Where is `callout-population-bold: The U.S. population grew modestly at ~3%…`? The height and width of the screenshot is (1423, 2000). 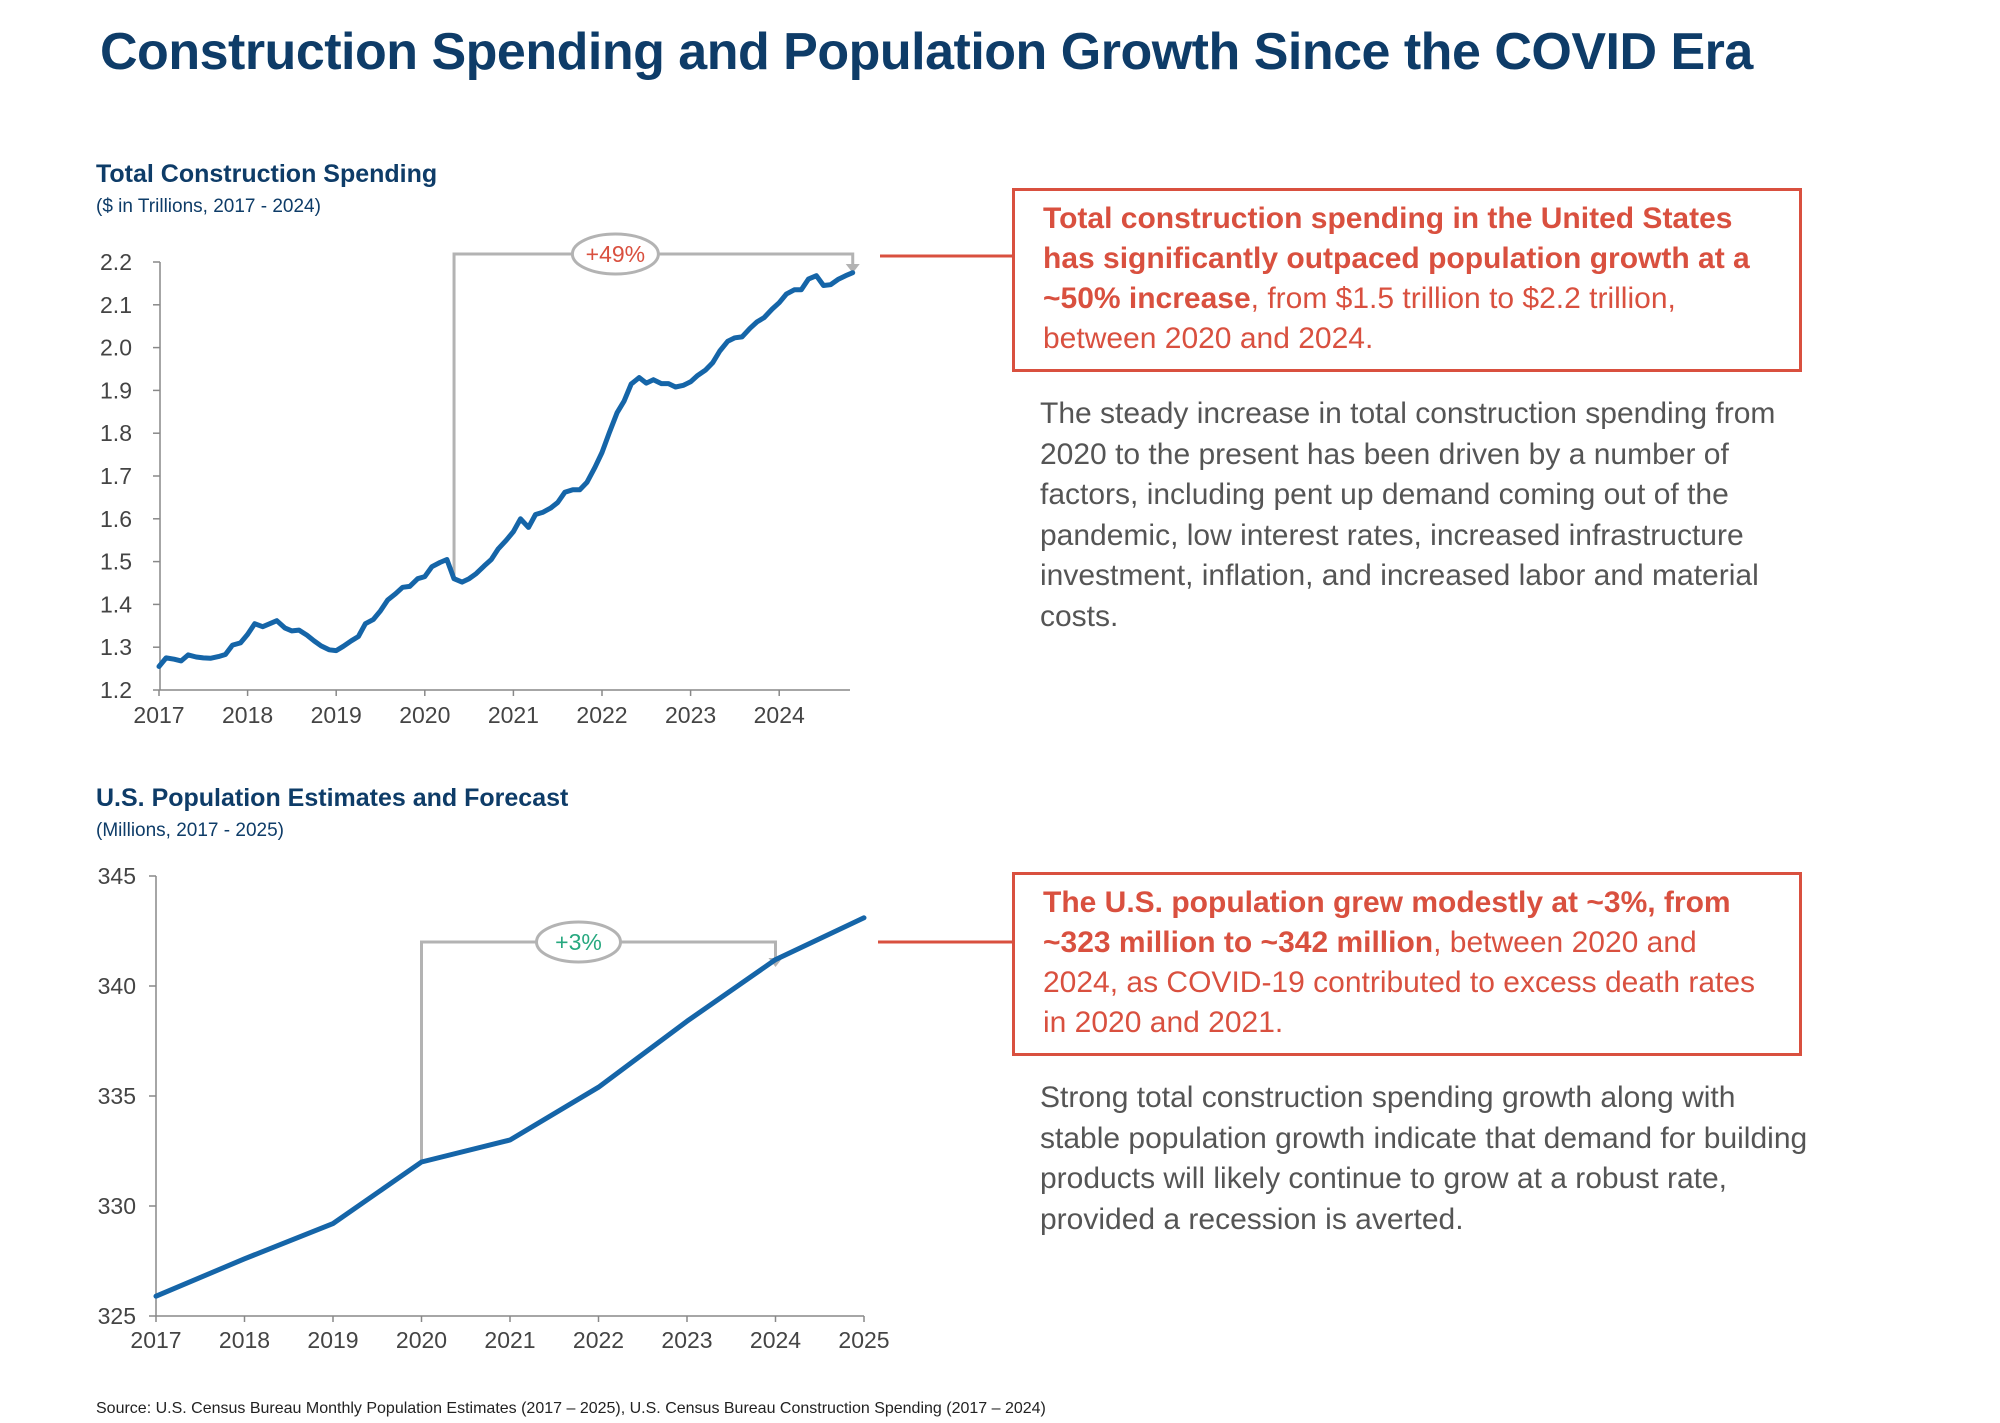 callout-population-bold: The U.S. population grew modestly at ~3%… is located at coordinates (1387, 922).